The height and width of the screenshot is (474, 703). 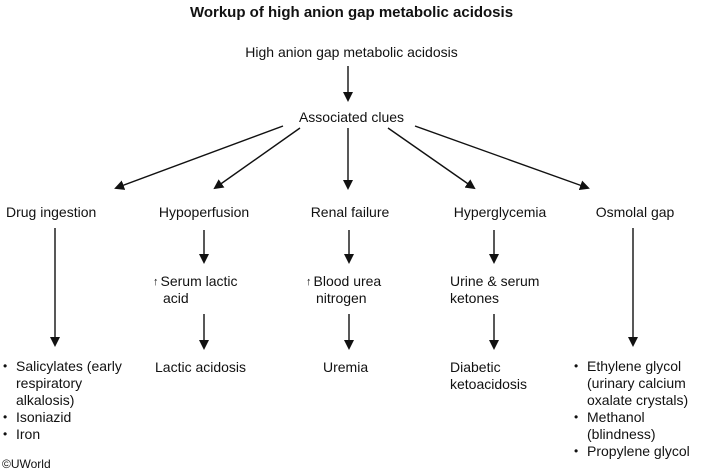 What do you see at coordinates (26, 464) in the screenshot?
I see `copyright-label: ©UWorld` at bounding box center [26, 464].